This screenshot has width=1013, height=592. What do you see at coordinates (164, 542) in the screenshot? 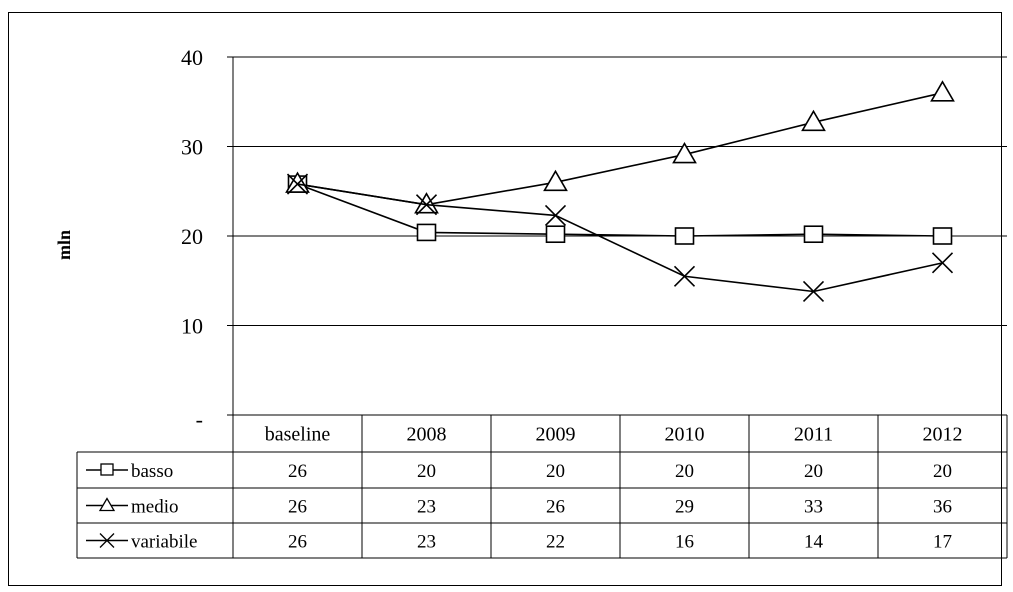
I see `legend-label: variabile` at bounding box center [164, 542].